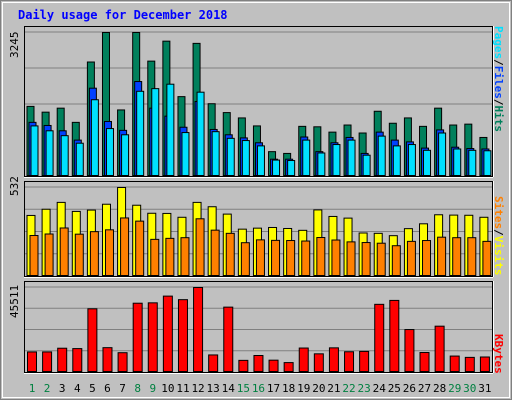  Describe the element at coordinates (273, 388) in the screenshot. I see `day-label: 17` at that location.